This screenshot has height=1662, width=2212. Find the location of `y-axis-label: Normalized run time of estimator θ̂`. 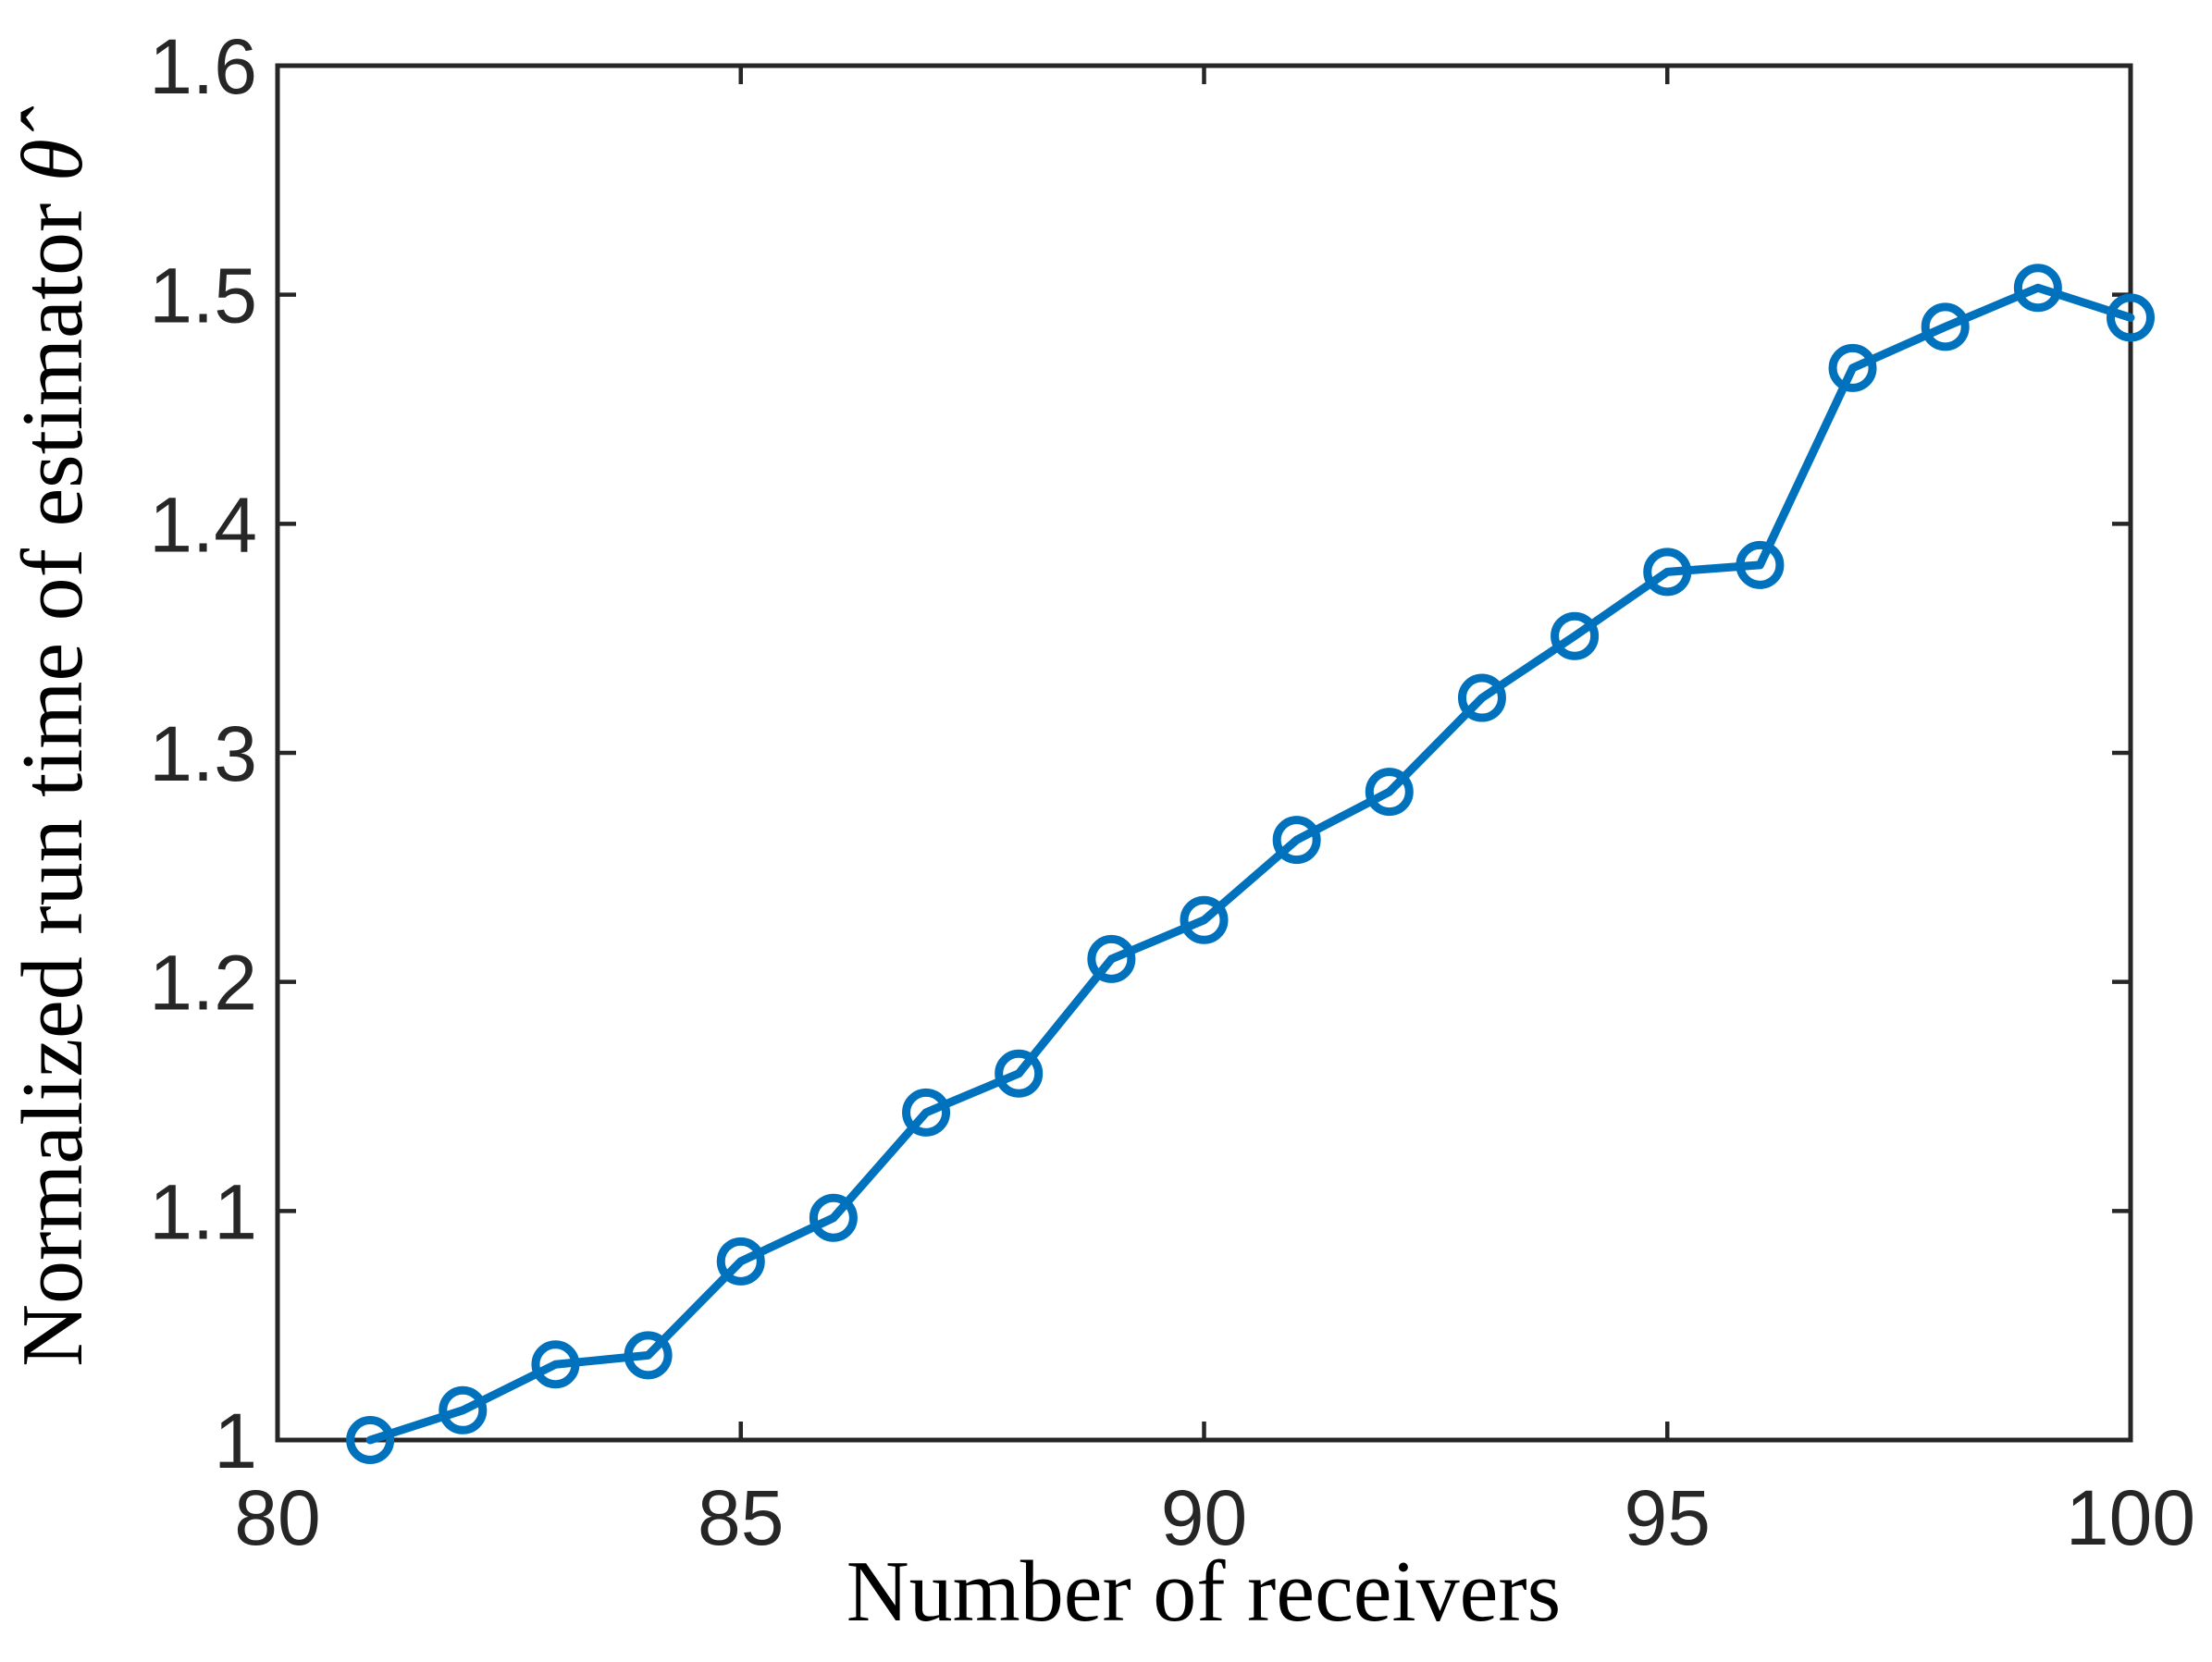

y-axis-label: Normalized run time of estimator θ̂ is located at coordinates (53, 736).